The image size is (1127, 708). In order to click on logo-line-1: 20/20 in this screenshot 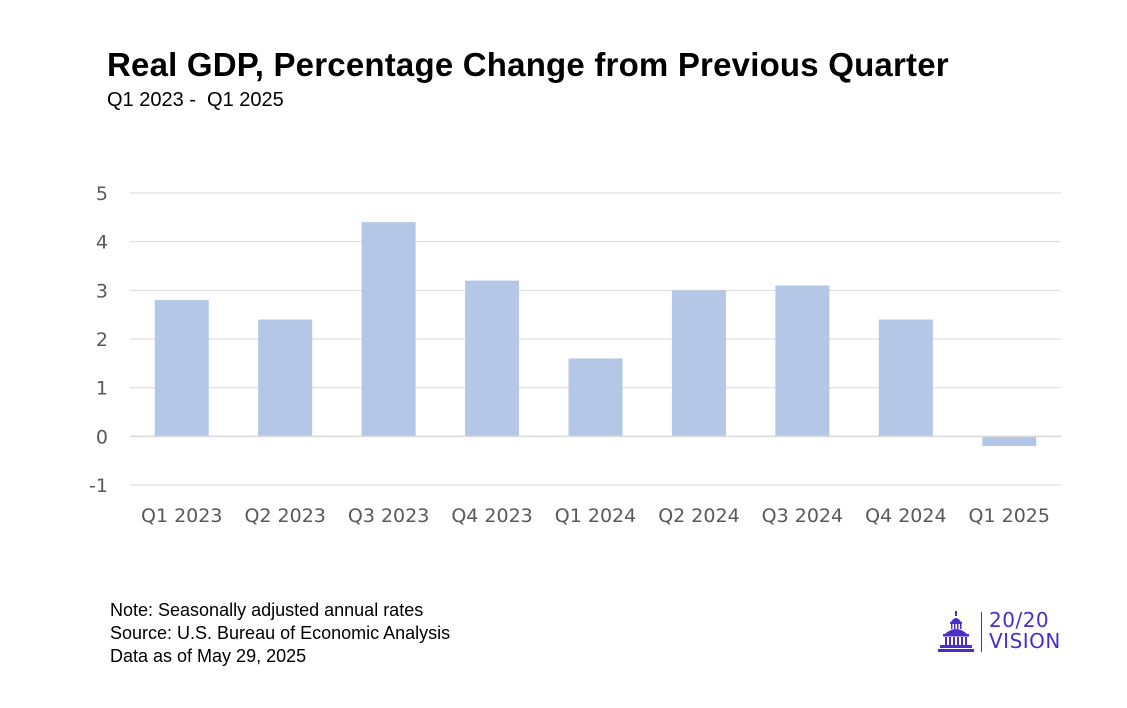, I will do `click(1019, 620)`.